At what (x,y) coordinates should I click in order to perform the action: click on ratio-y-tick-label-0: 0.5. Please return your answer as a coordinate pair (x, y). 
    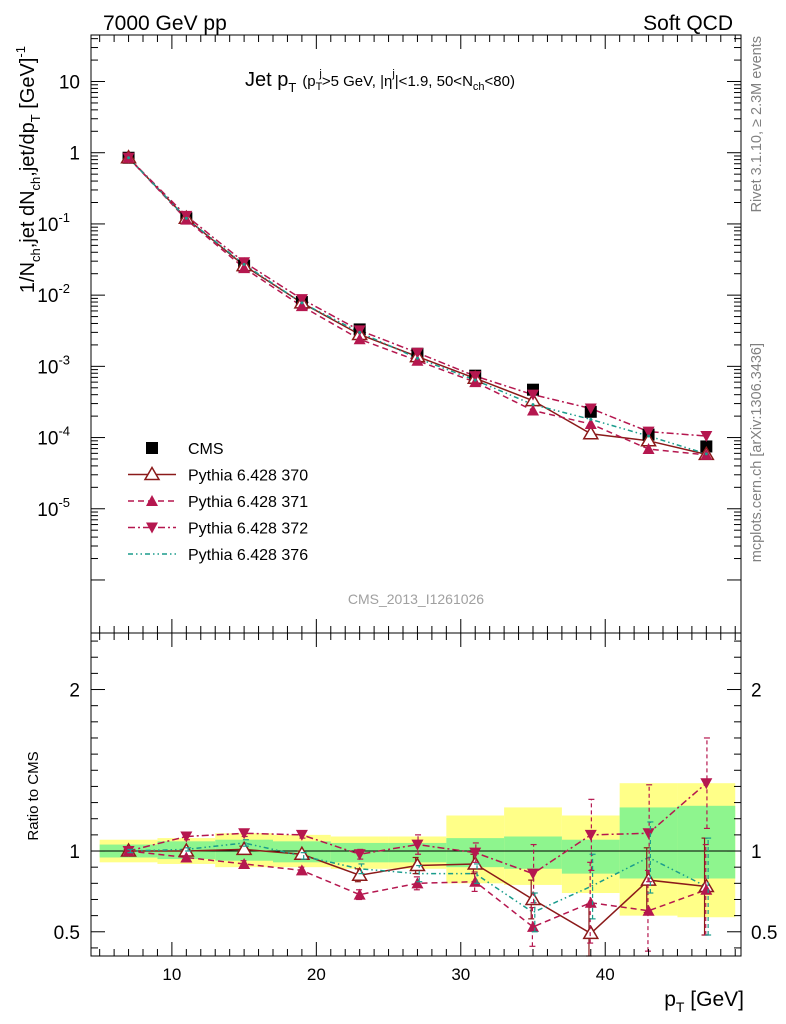
    Looking at the image, I should click on (67, 933).